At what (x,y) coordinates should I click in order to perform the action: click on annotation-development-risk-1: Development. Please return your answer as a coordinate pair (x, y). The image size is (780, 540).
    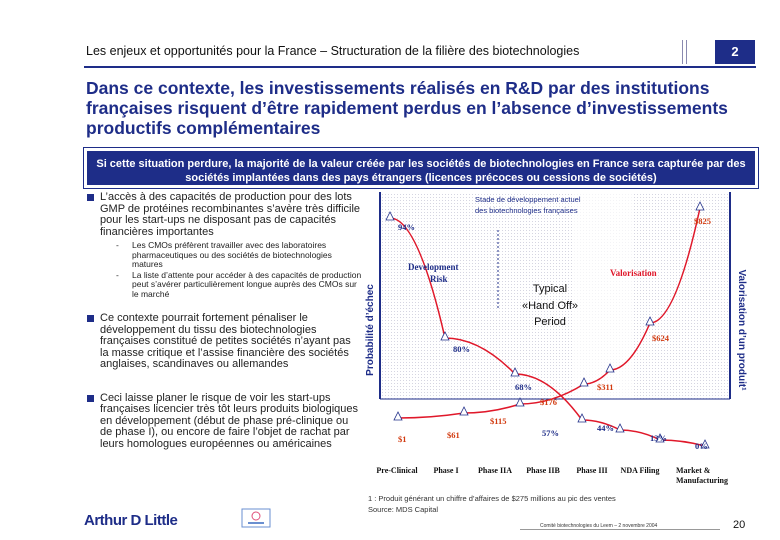
    Looking at the image, I should click on (433, 267).